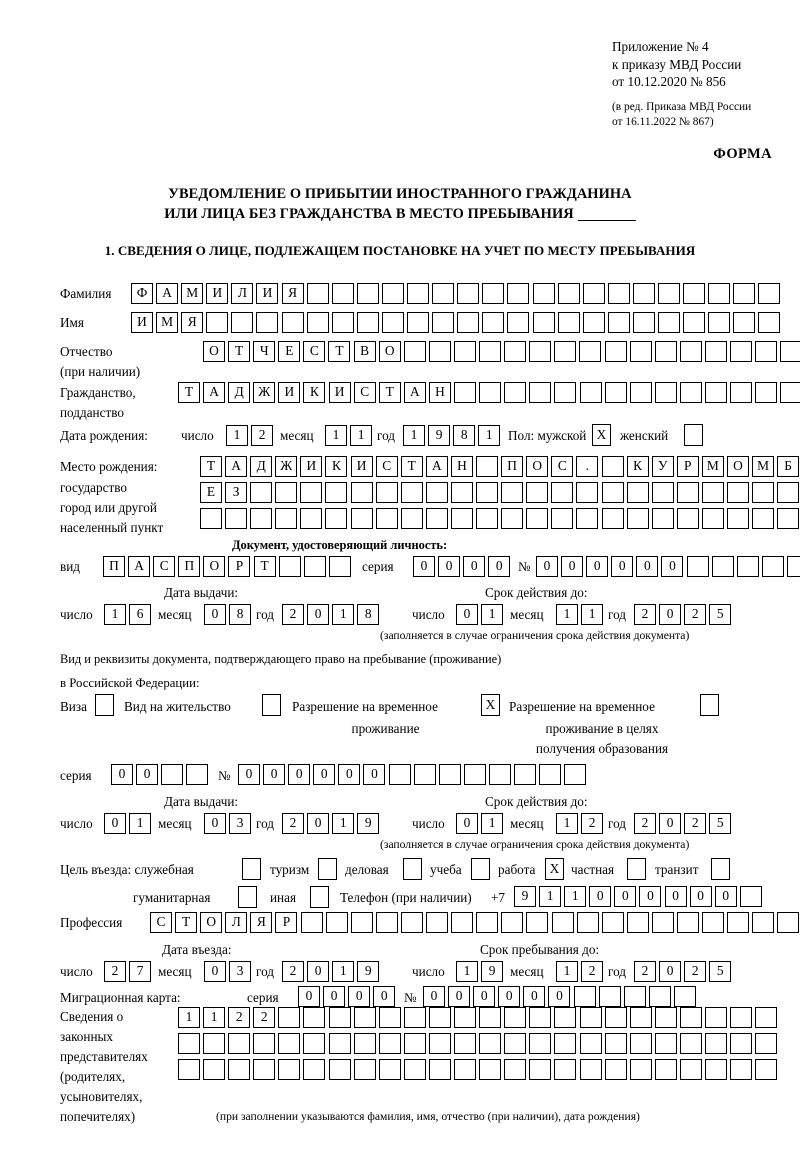 The height and width of the screenshot is (1163, 800). What do you see at coordinates (140, 614) in the screenshot?
I see `cell: 6` at bounding box center [140, 614].